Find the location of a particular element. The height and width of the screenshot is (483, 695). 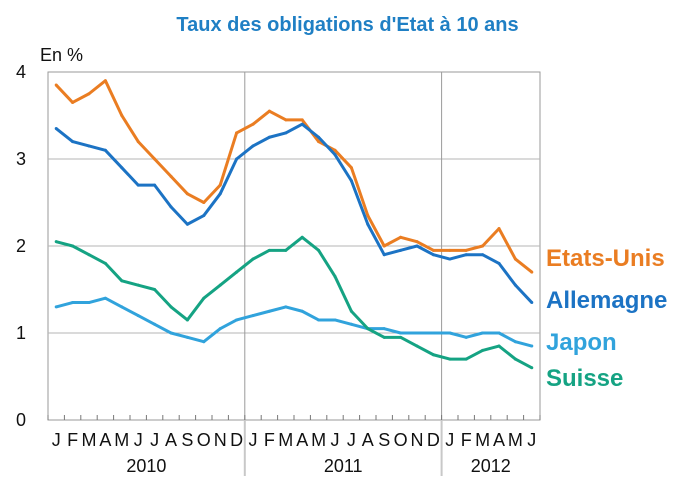

legend-label-suisse: Suisse is located at coordinates (584, 378).